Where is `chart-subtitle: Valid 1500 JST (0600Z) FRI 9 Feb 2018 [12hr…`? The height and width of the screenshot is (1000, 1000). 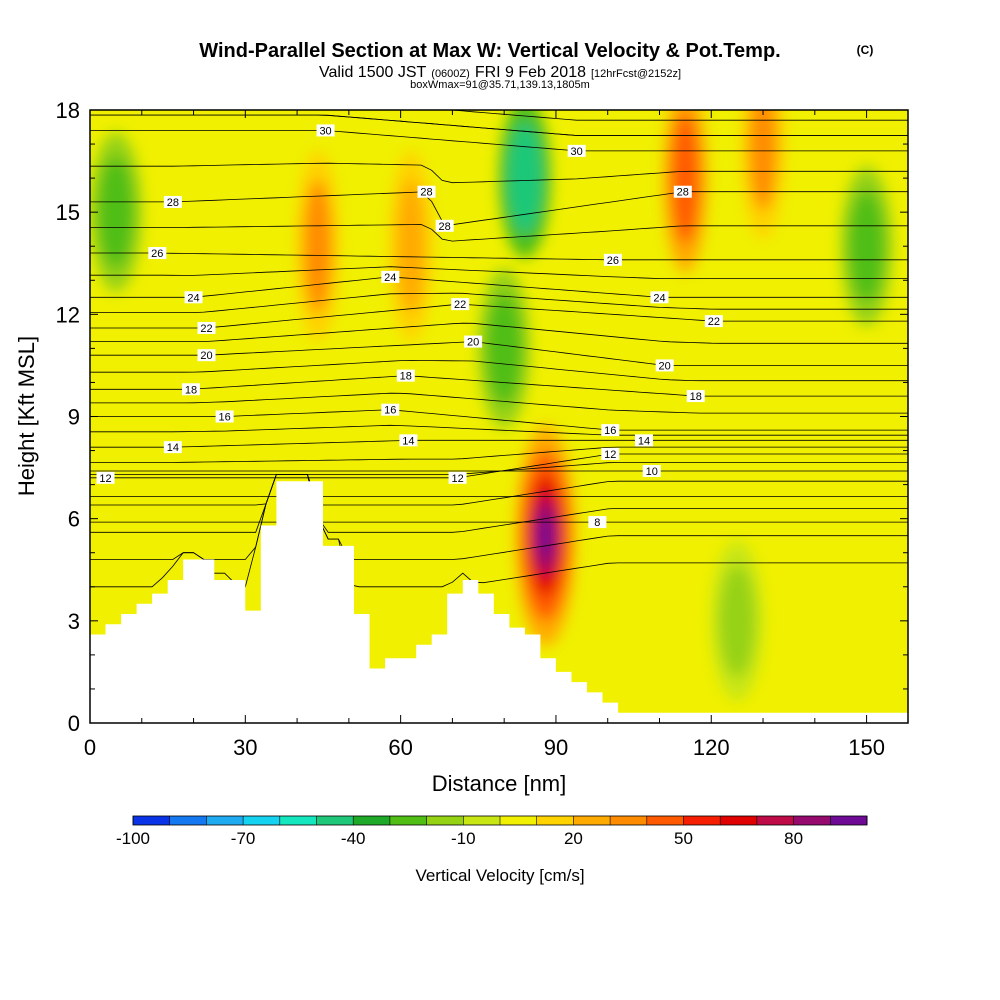 chart-subtitle: Valid 1500 JST (0600Z) FRI 9 Feb 2018 [12hr… is located at coordinates (500, 72).